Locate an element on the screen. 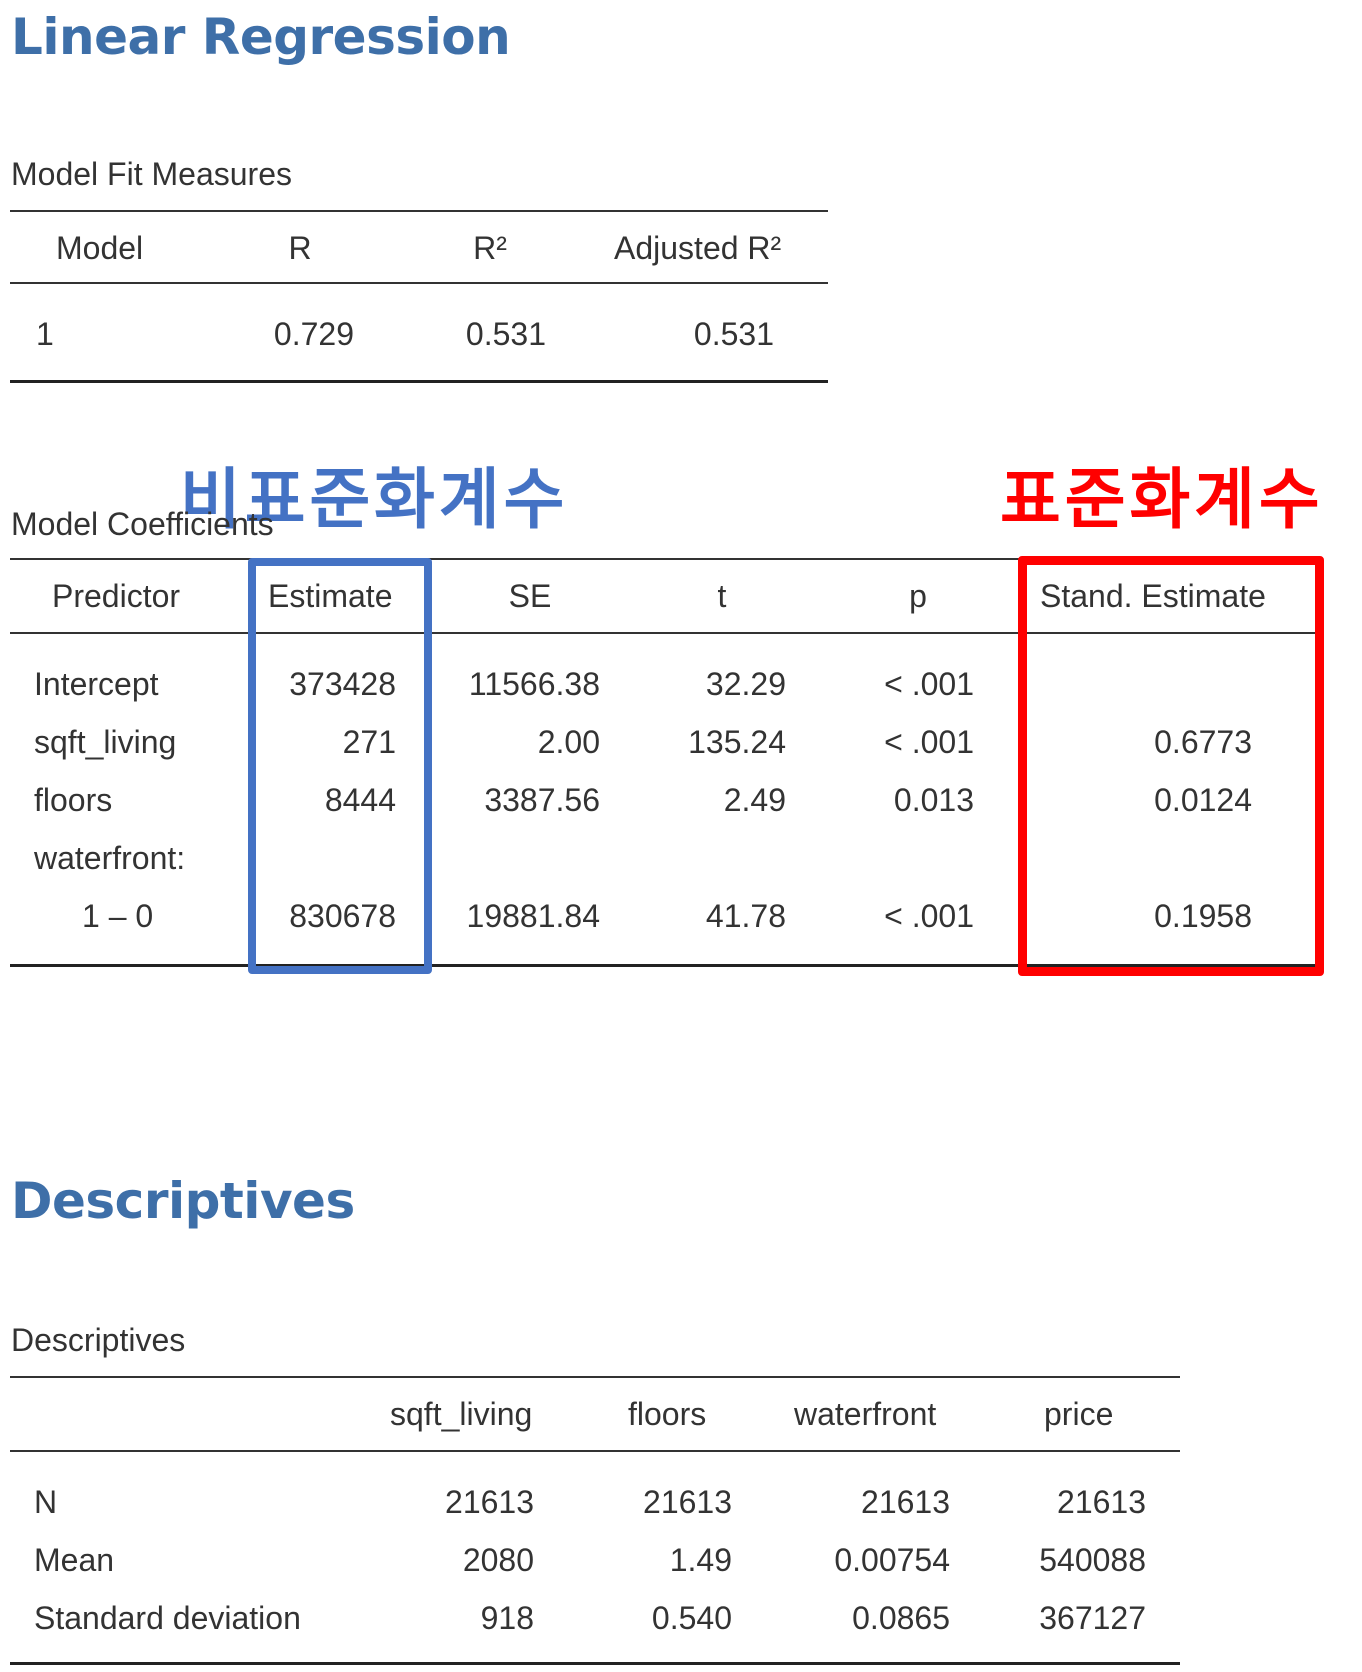  model-fit-header-r2: R² is located at coordinates (490, 248).